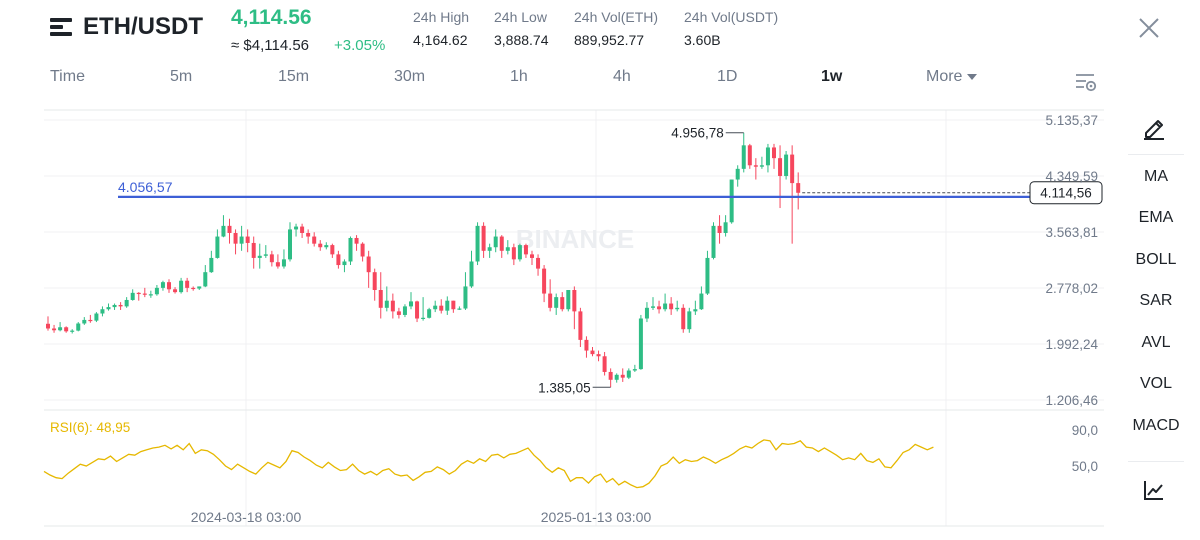  I want to click on tab-1w: 1w, so click(832, 76).